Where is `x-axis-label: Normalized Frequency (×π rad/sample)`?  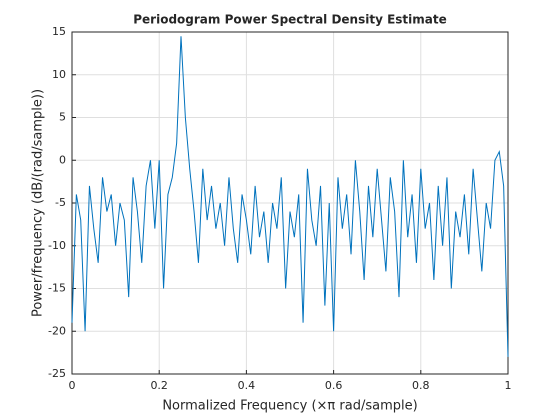 x-axis-label: Normalized Frequency (×π rad/sample) is located at coordinates (289, 406).